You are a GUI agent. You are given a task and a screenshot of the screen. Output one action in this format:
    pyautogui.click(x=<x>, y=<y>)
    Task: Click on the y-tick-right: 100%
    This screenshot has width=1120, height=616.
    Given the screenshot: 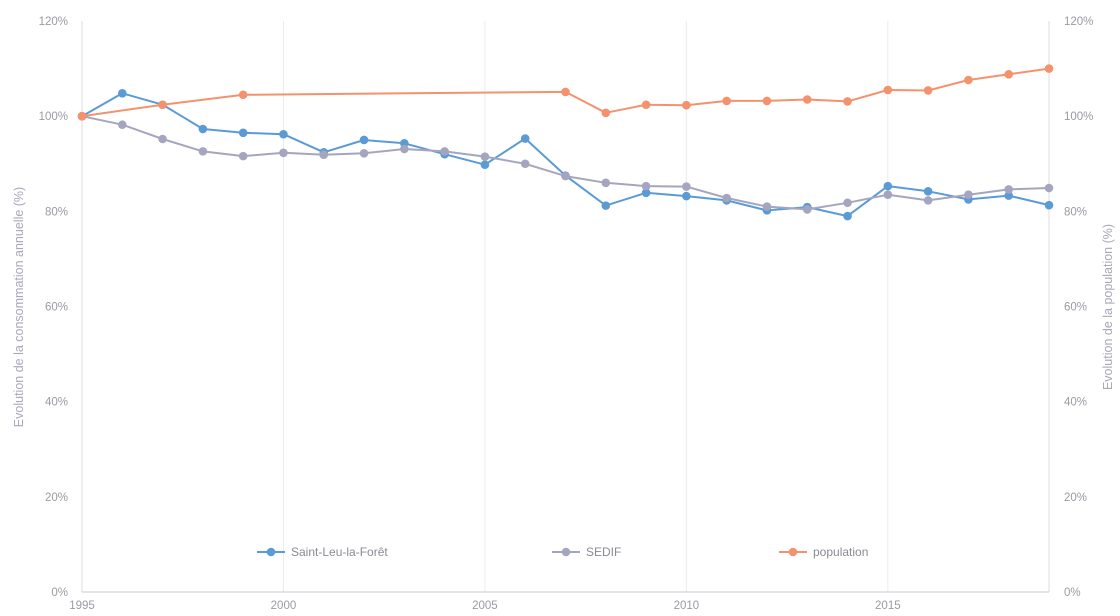 What is the action you would take?
    pyautogui.click(x=1078, y=117)
    